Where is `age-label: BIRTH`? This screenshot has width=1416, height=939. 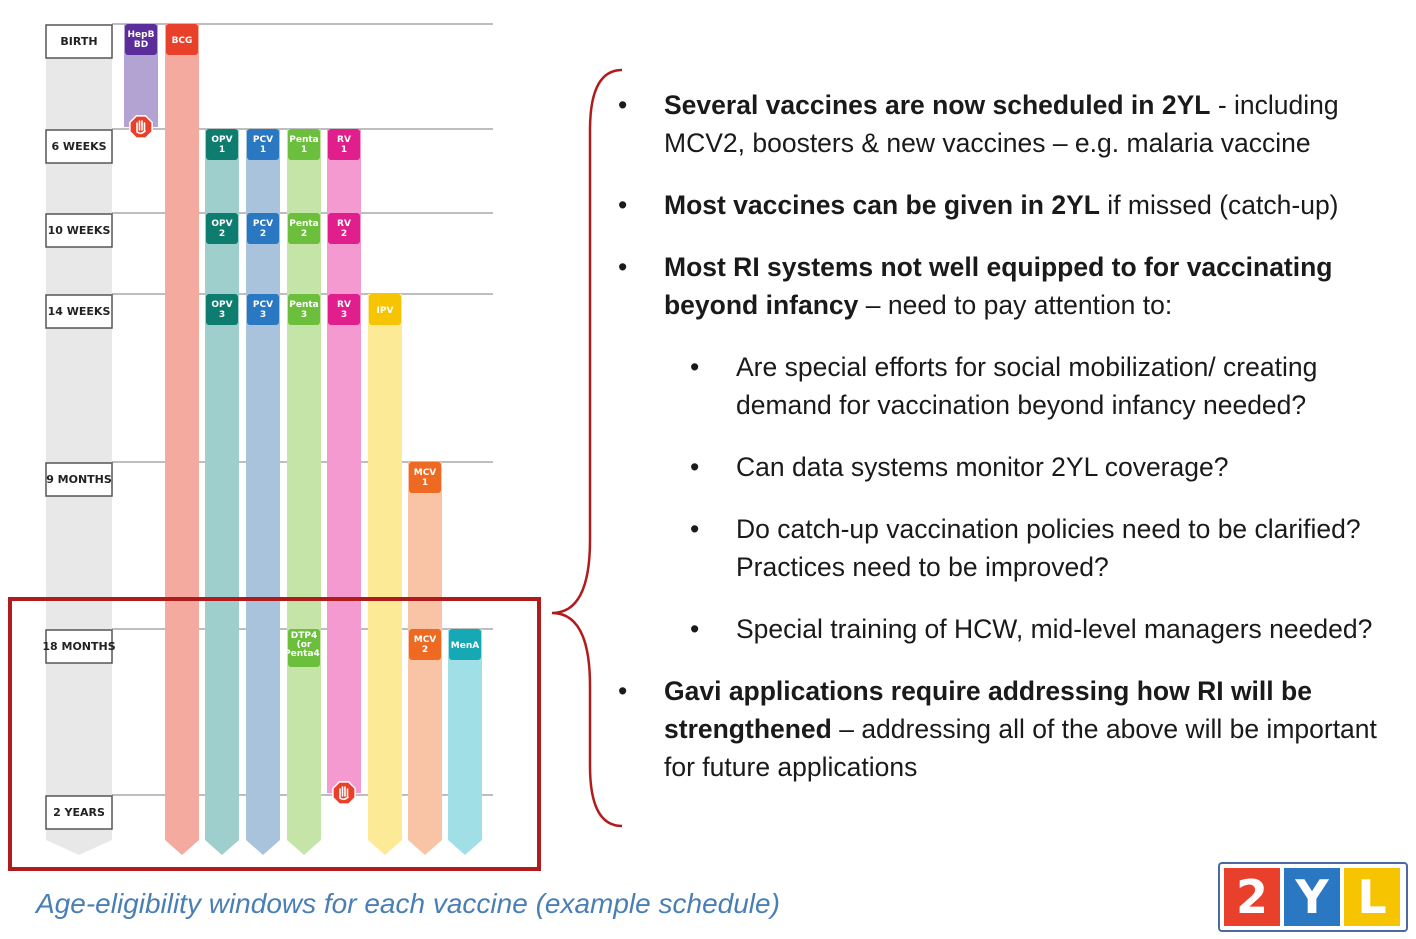 age-label: BIRTH is located at coordinates (78, 41).